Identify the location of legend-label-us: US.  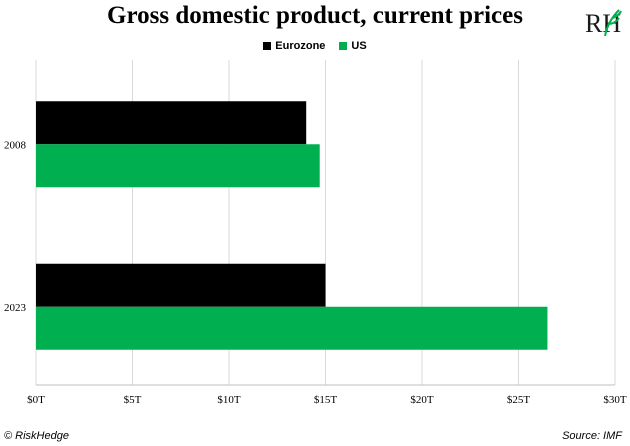
(359, 46).